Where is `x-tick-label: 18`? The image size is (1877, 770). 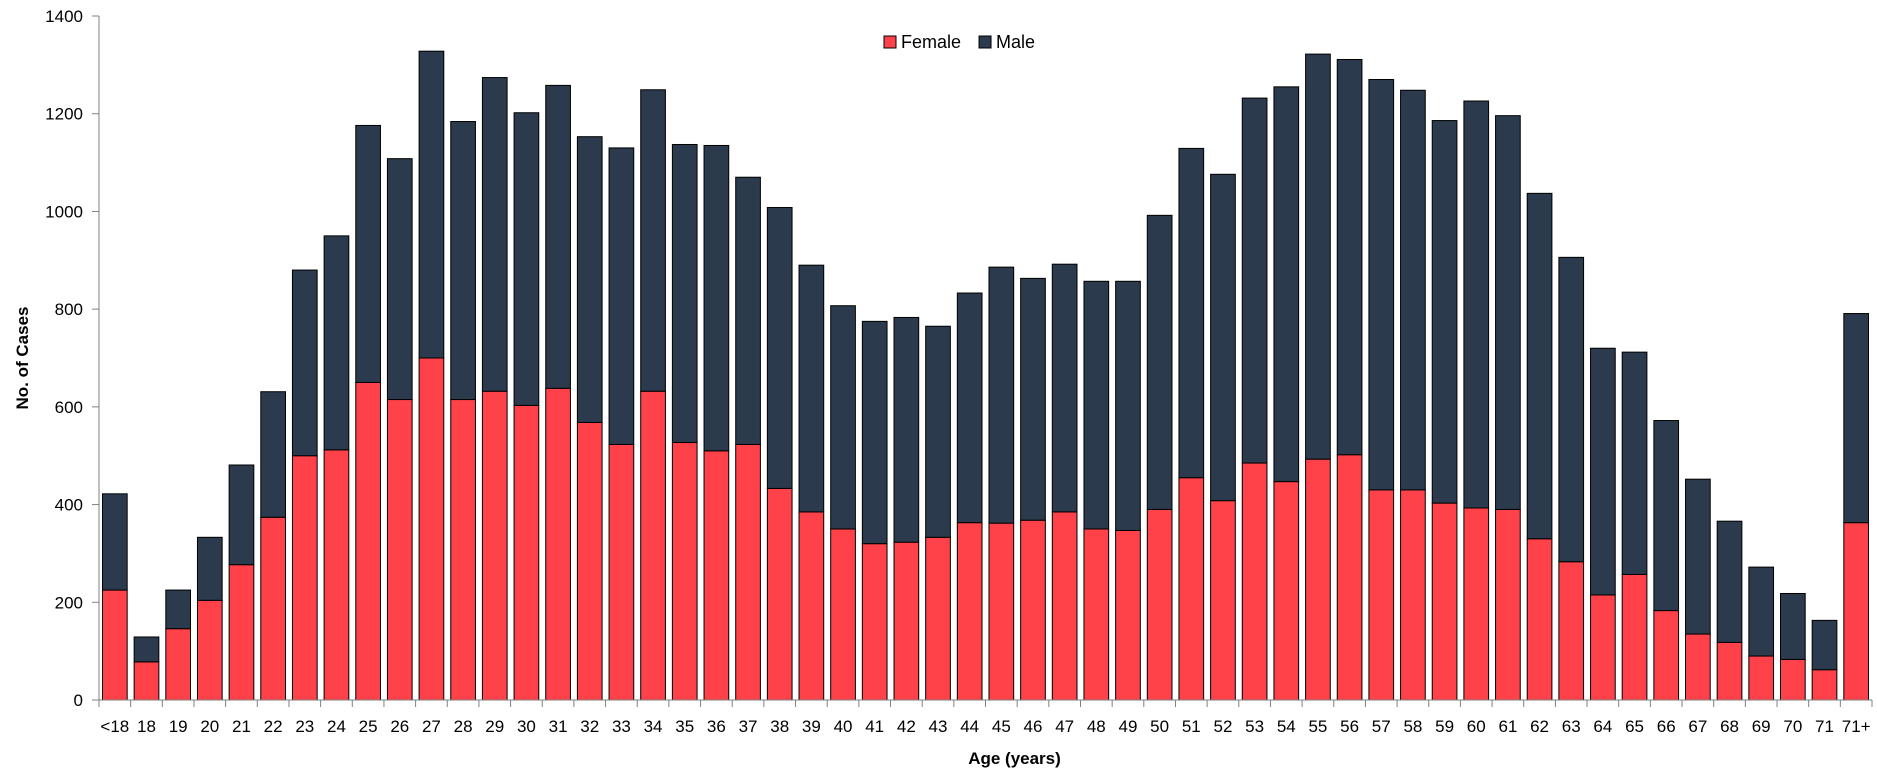
x-tick-label: 18 is located at coordinates (146, 726).